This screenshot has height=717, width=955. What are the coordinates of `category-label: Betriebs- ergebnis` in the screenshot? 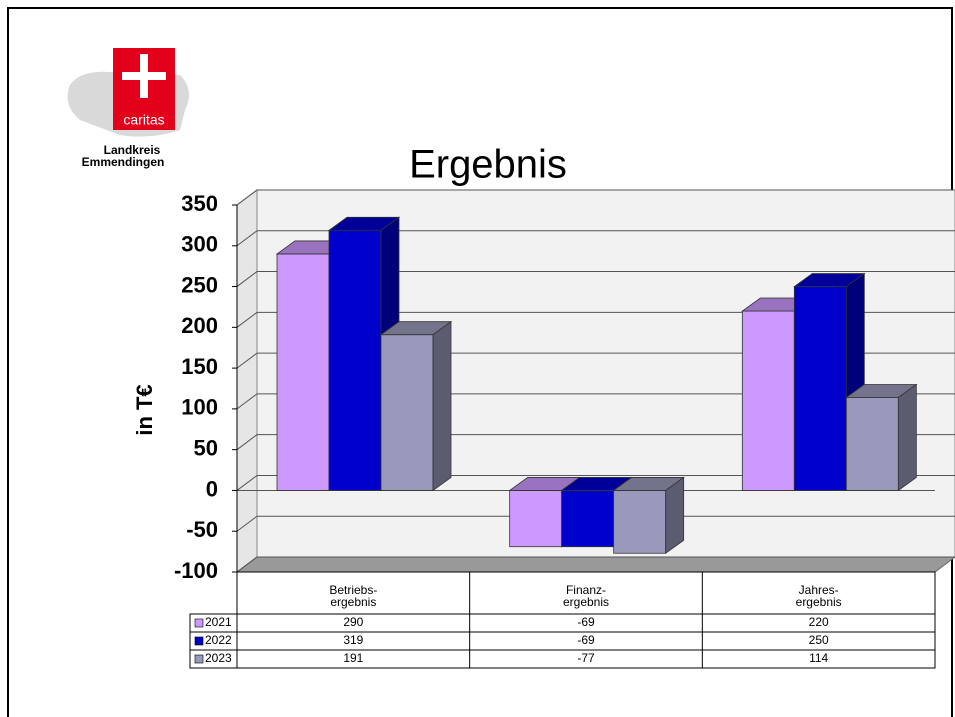 It's located at (353, 596).